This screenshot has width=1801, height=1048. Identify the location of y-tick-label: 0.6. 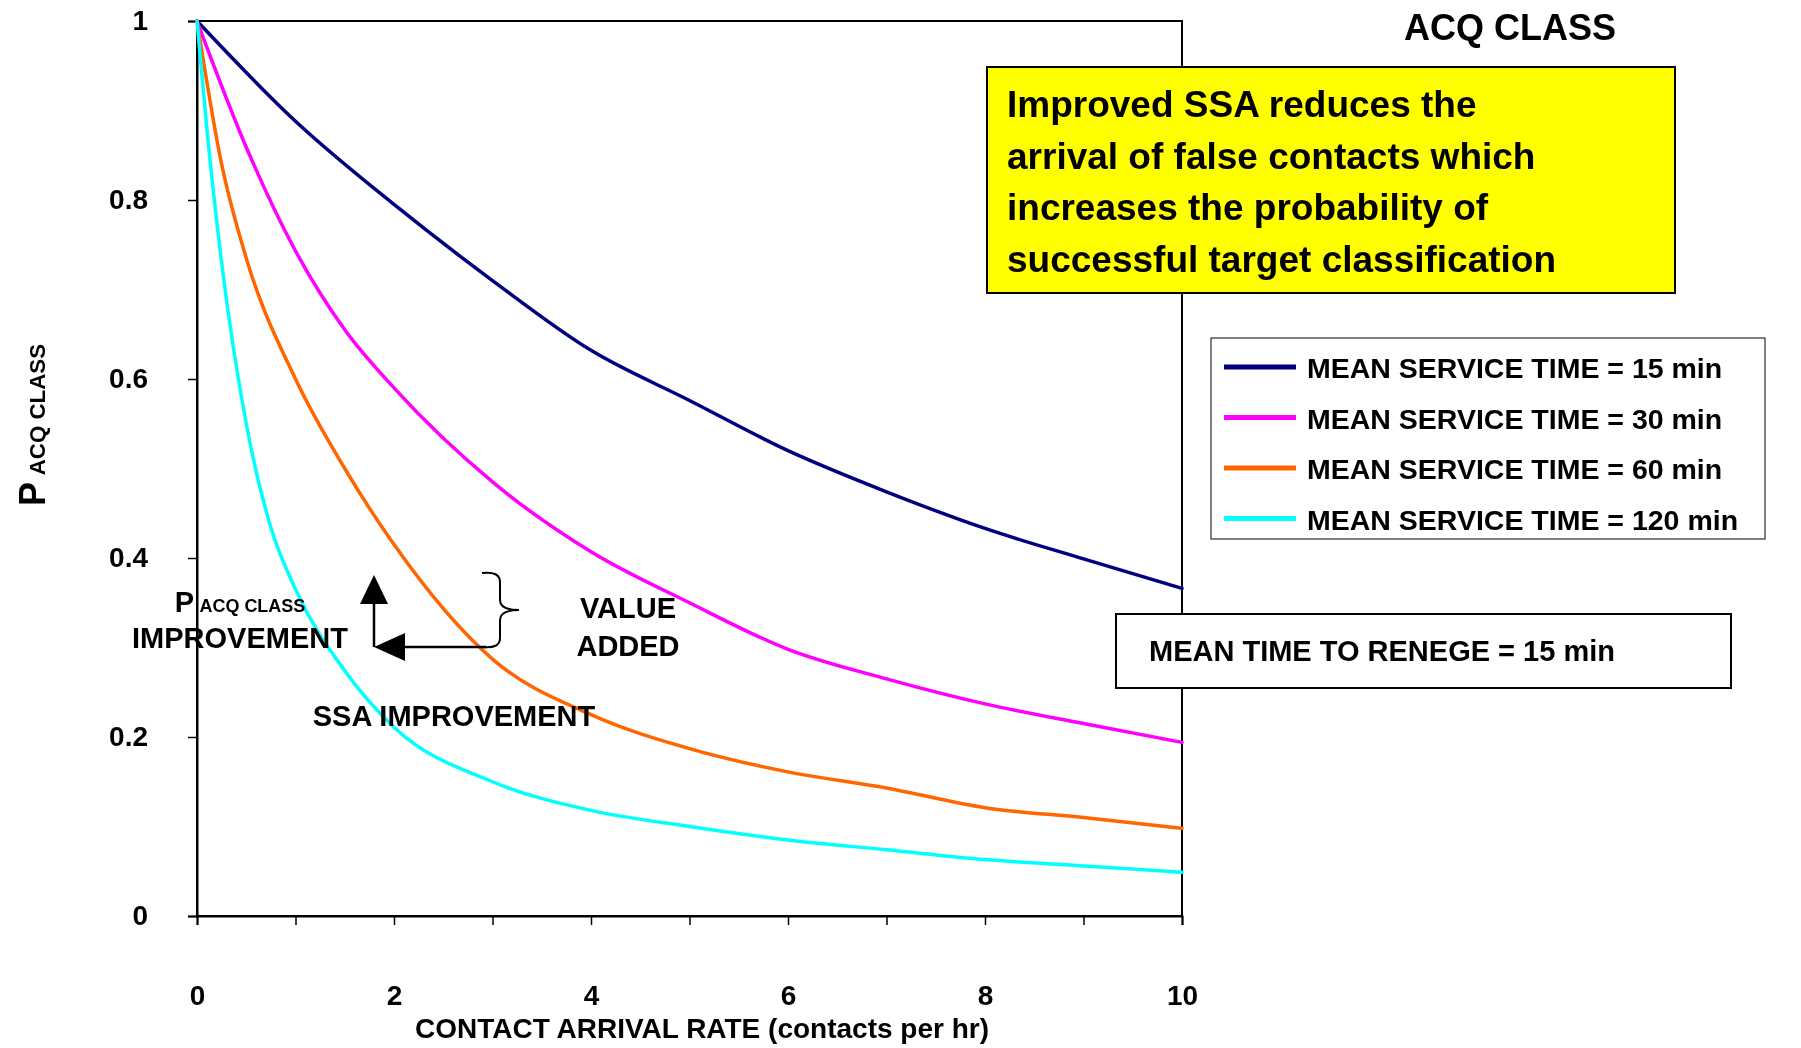
(128, 379).